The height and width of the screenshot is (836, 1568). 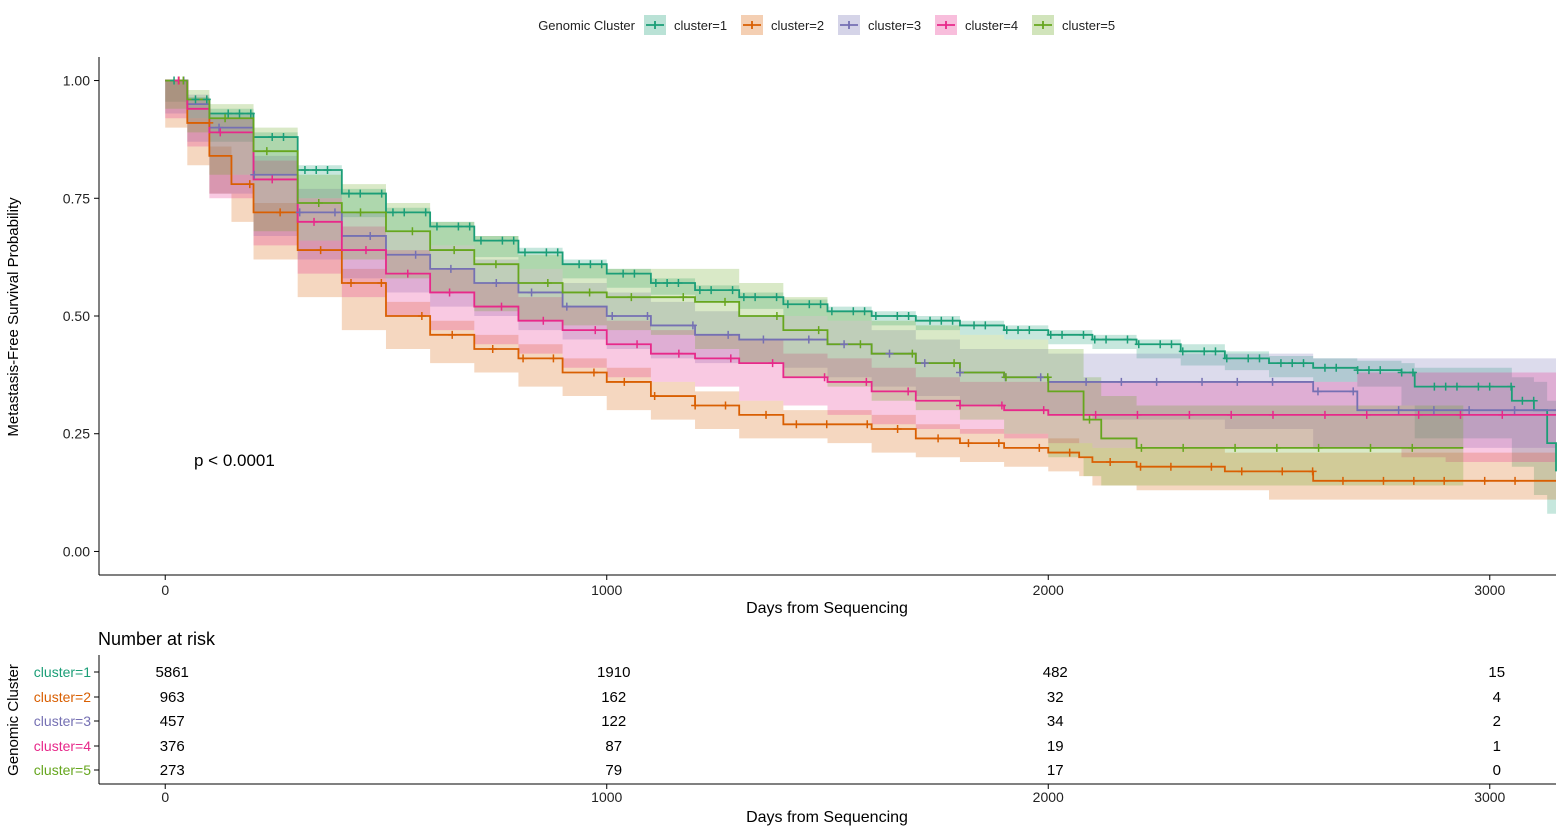 What do you see at coordinates (782, 25) in the screenshot?
I see `legend-item-cluster-2: cluster=2` at bounding box center [782, 25].